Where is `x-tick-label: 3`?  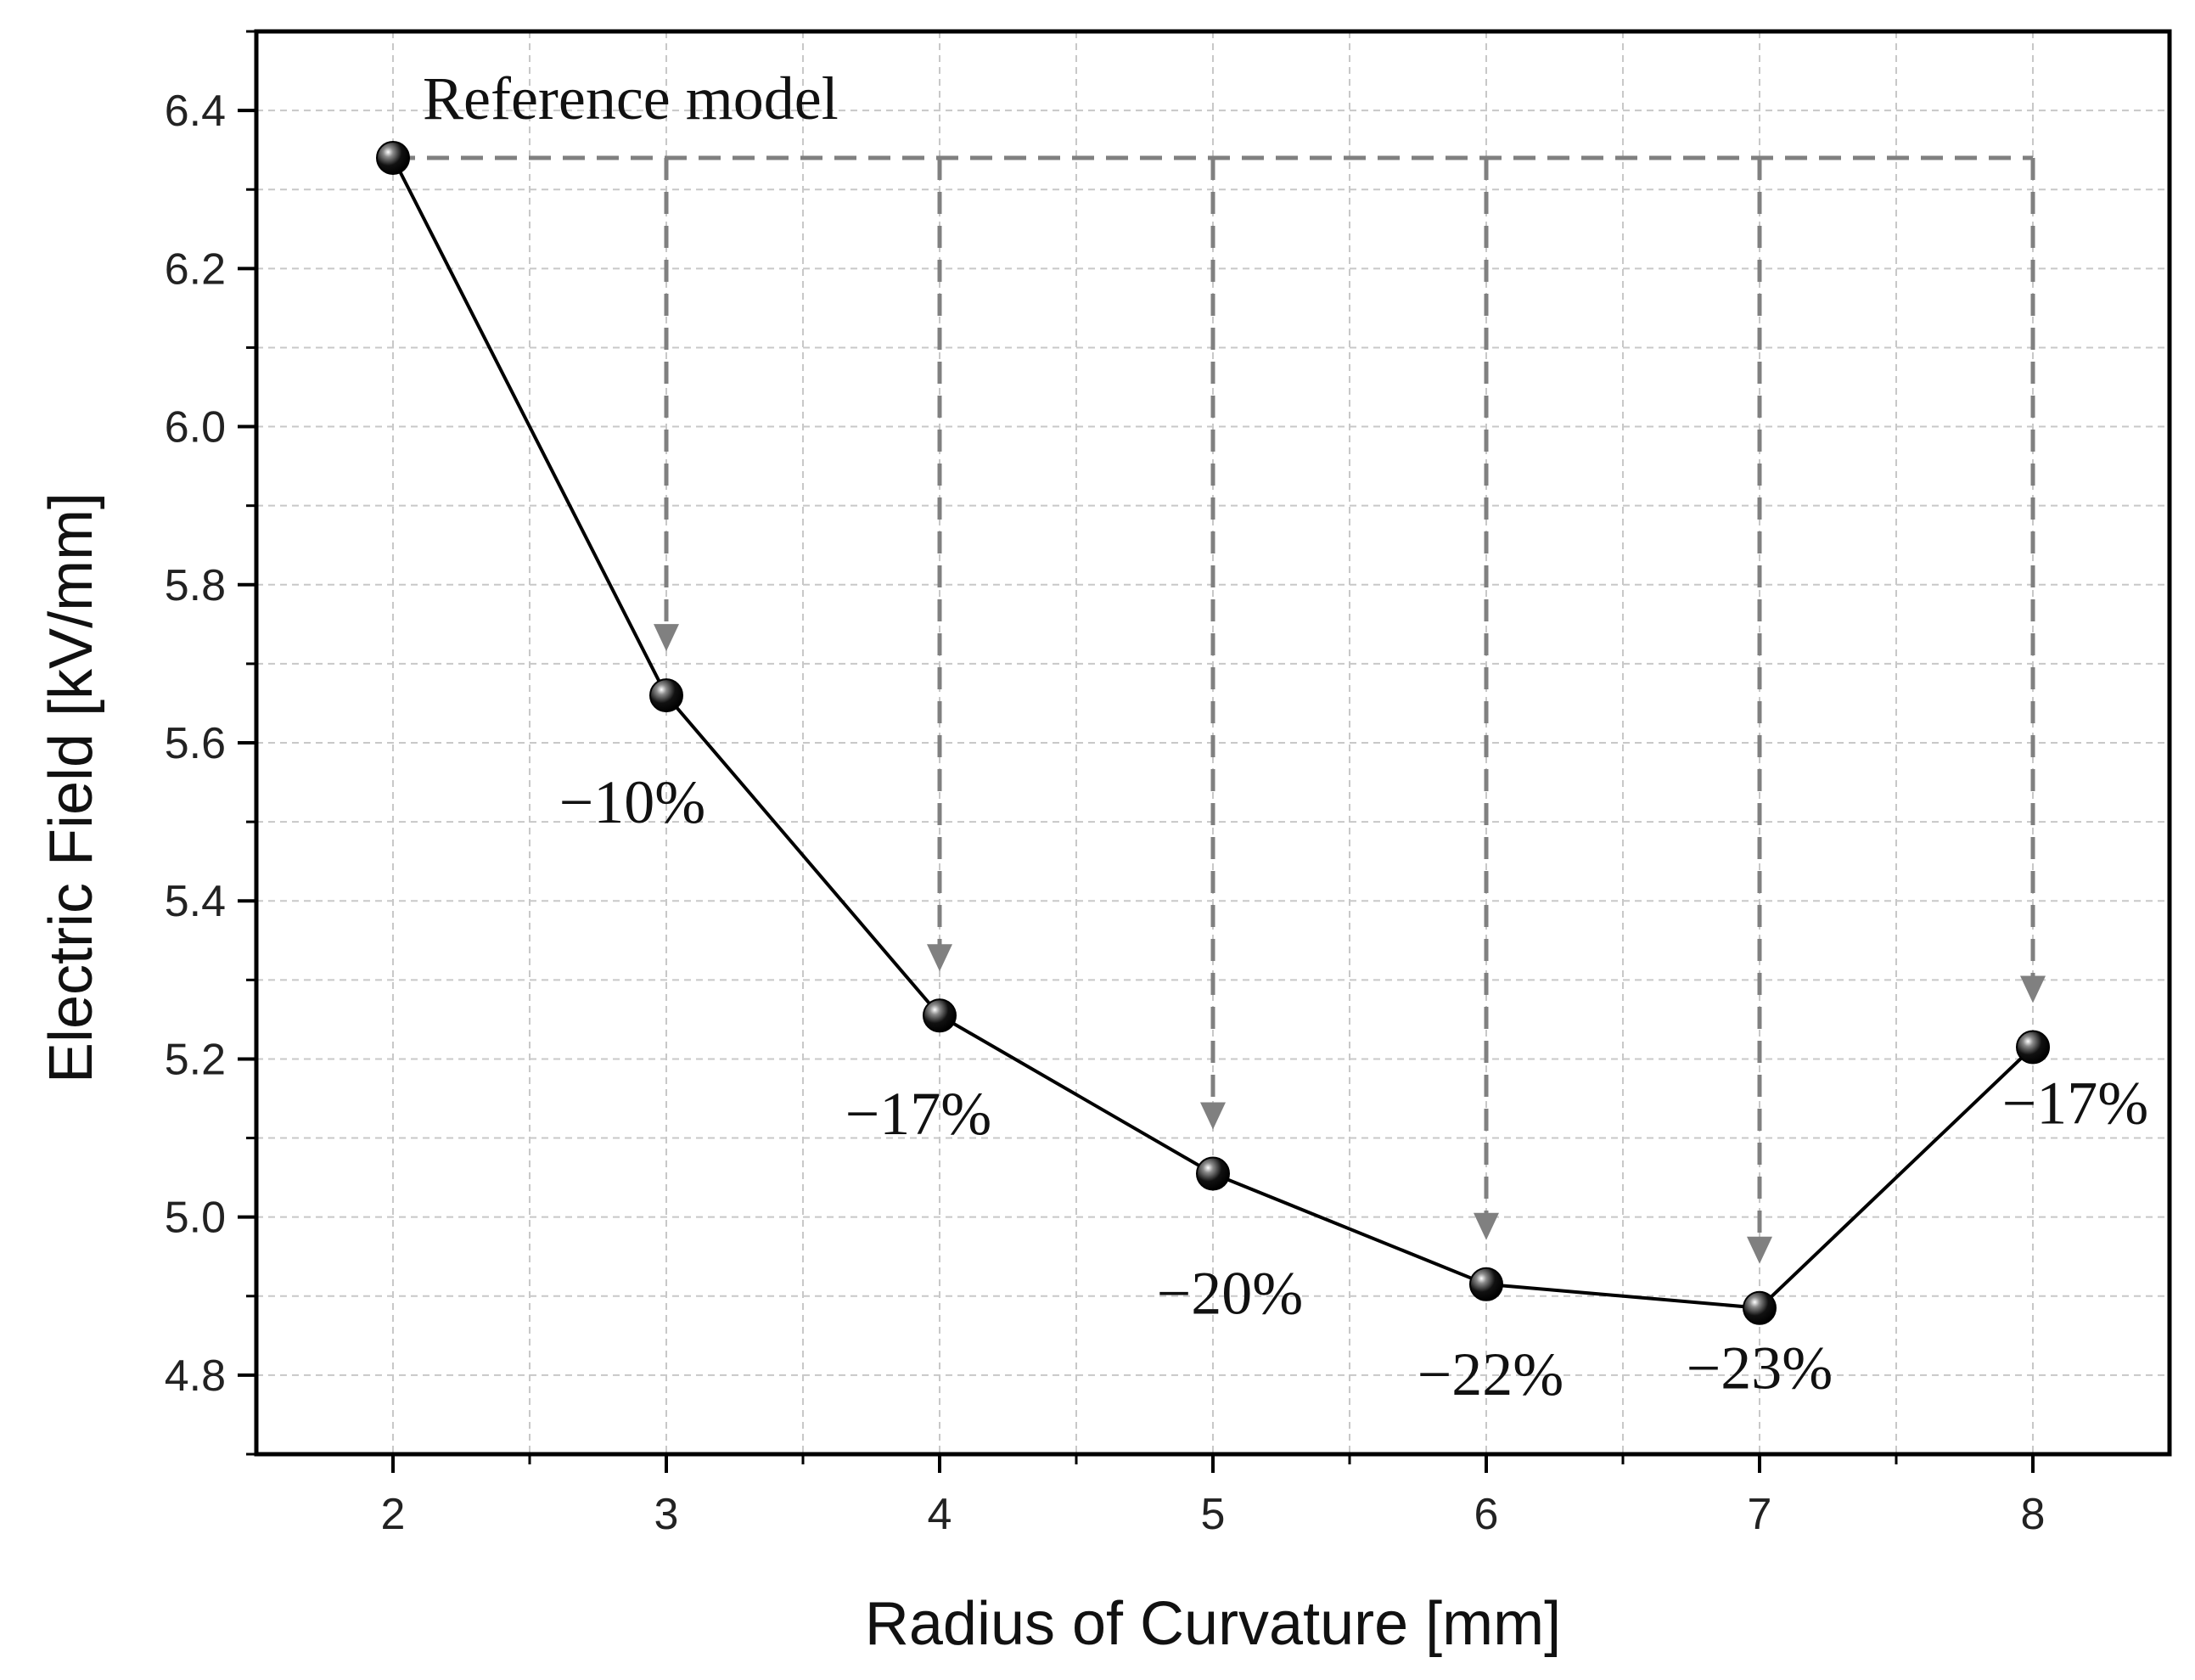
x-tick-label: 3 is located at coordinates (667, 1514).